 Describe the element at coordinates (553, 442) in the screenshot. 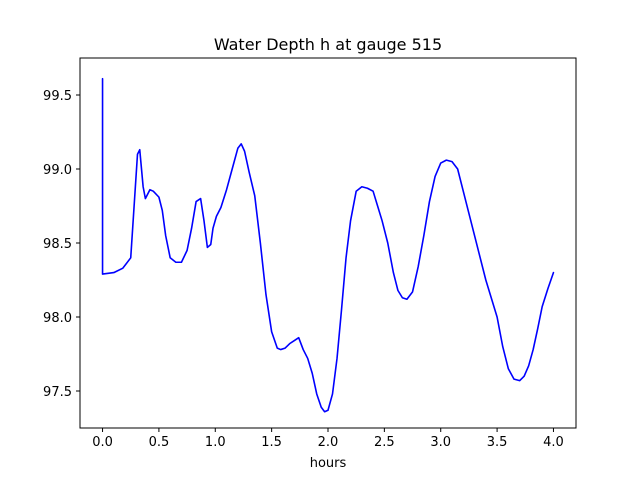

I see `x-tick-label: 4.0` at that location.